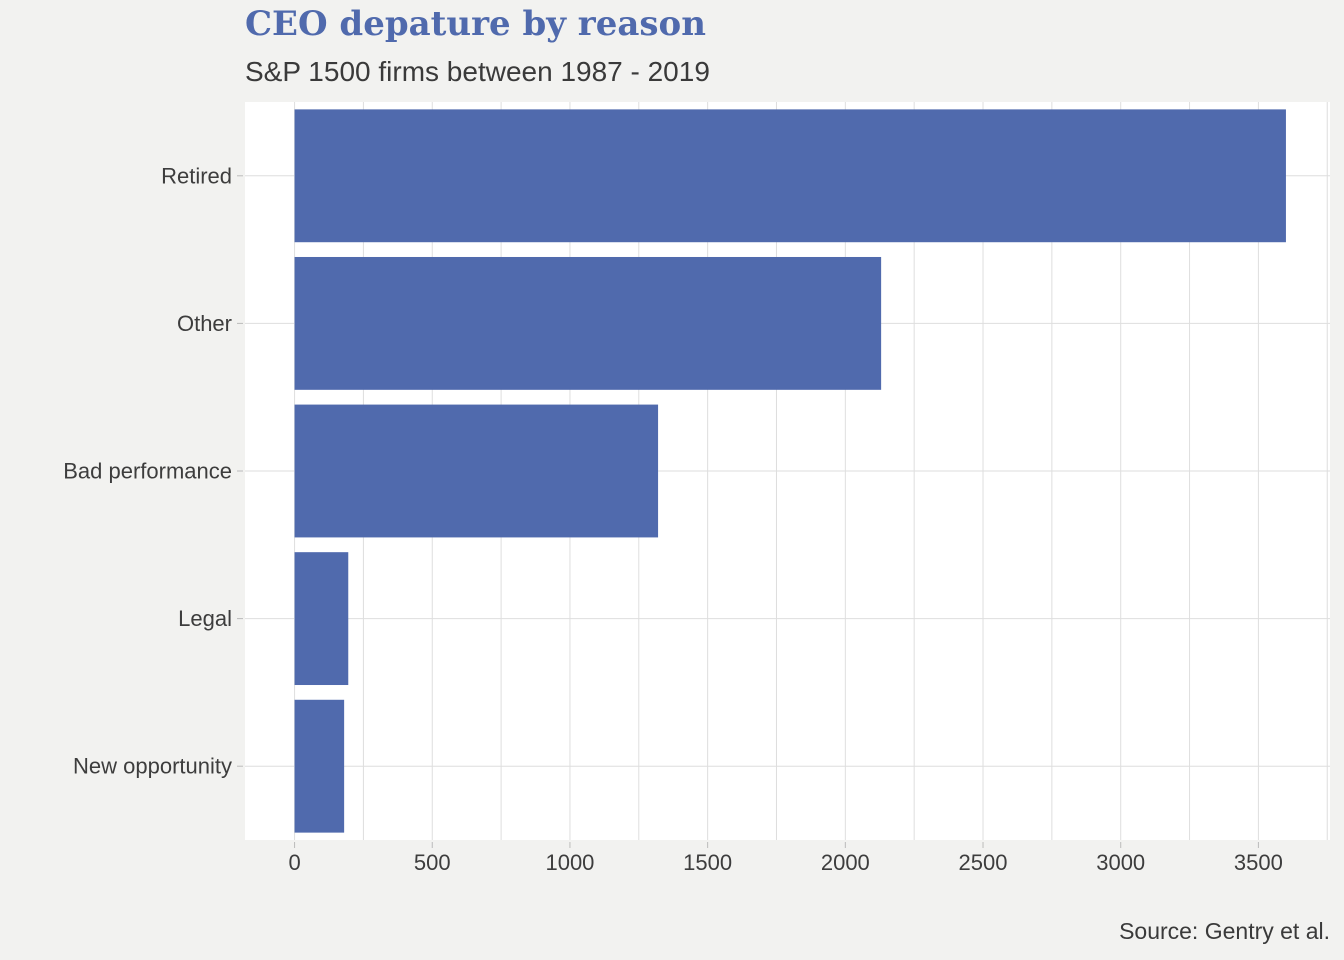 This screenshot has width=1344, height=960. I want to click on x-axis: 0 500 1000 1500 2000 2500 3000 3500, so click(785, 858).